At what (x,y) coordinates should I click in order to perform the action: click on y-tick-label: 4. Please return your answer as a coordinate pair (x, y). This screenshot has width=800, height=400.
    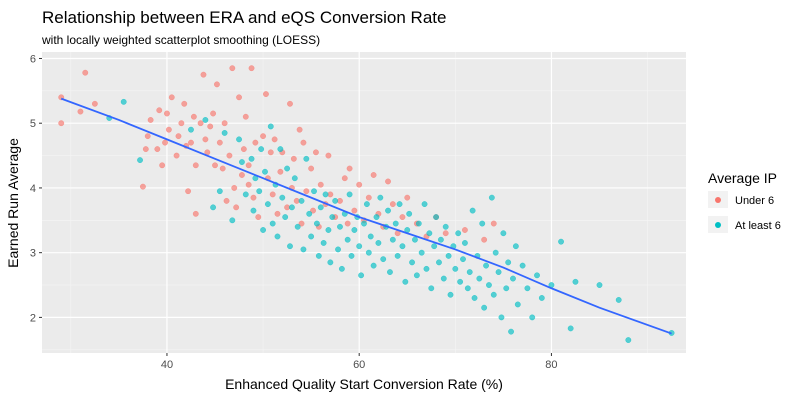
    Looking at the image, I should click on (33, 189).